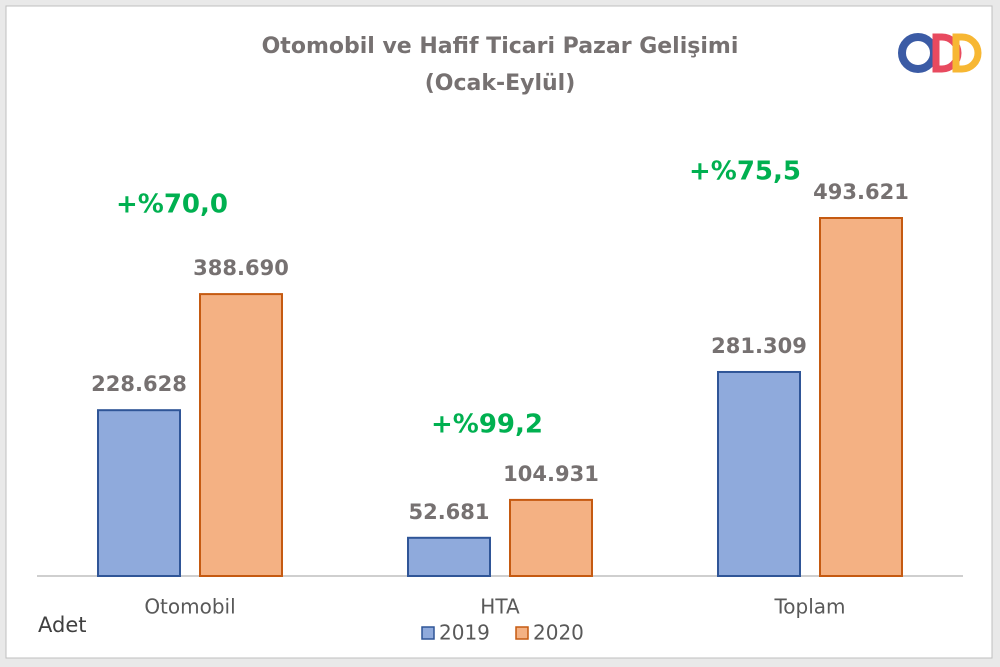 The image size is (1000, 667). What do you see at coordinates (500, 46) in the screenshot?
I see `chart-title: Otomobil ve Hafif Ticari Pazar Gelişimi` at bounding box center [500, 46].